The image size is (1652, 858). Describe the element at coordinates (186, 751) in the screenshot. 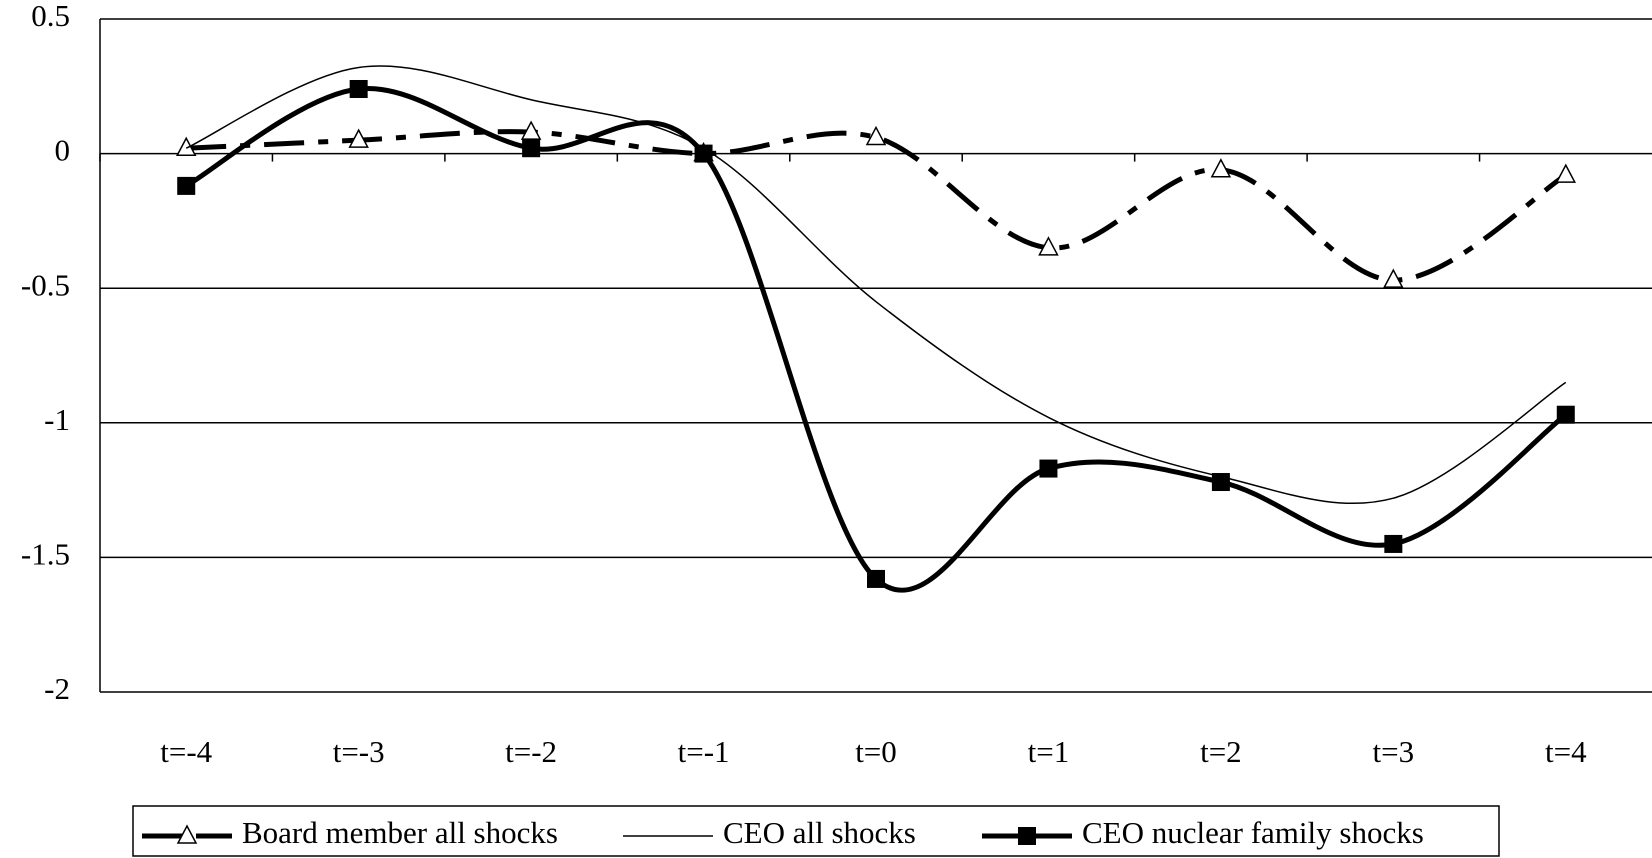

I see `x-tick-label: t=-4` at that location.